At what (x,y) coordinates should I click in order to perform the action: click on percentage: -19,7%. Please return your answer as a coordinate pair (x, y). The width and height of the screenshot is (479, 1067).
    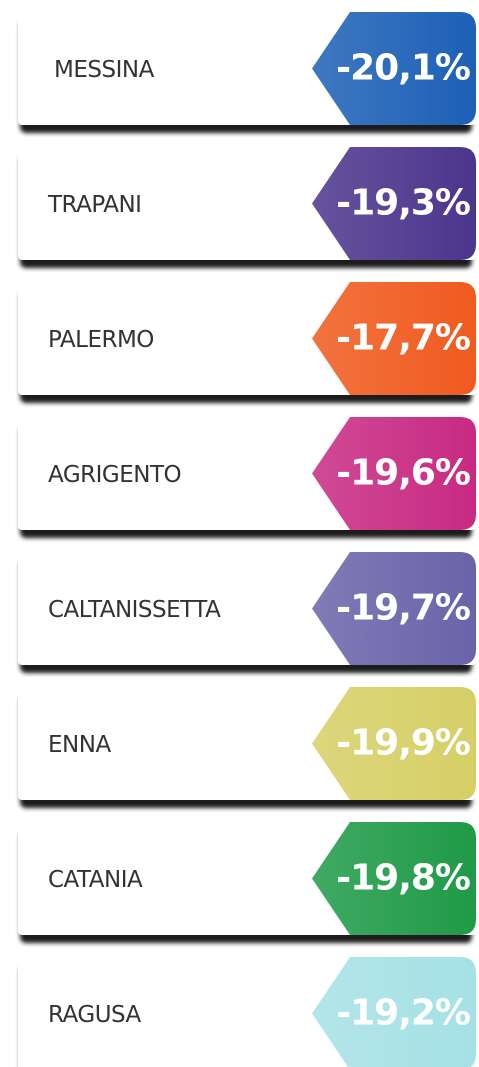
    Looking at the image, I should click on (403, 608).